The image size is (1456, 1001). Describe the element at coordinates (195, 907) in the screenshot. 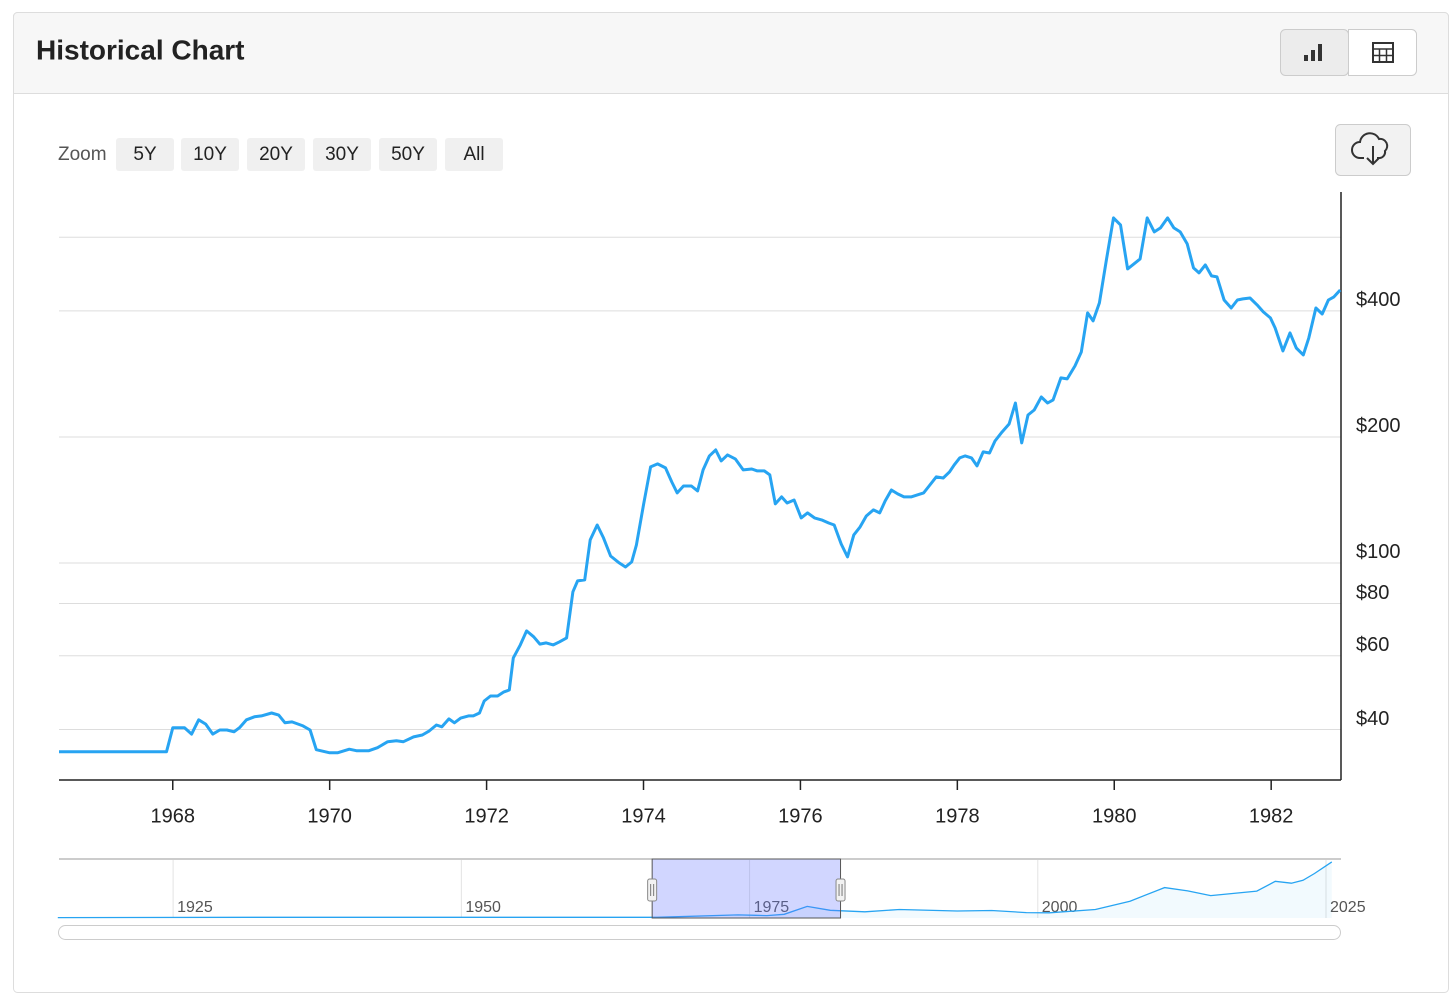

I see `navigator-tick-label: 1925` at that location.